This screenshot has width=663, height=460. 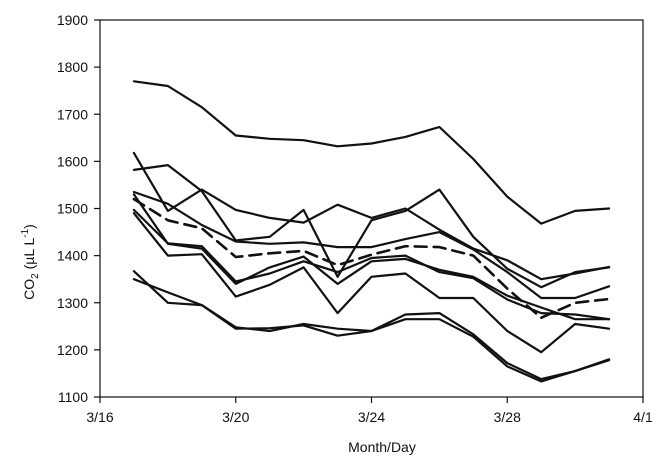 I want to click on y-axis-title-subscript: 2, so click(x=35, y=276).